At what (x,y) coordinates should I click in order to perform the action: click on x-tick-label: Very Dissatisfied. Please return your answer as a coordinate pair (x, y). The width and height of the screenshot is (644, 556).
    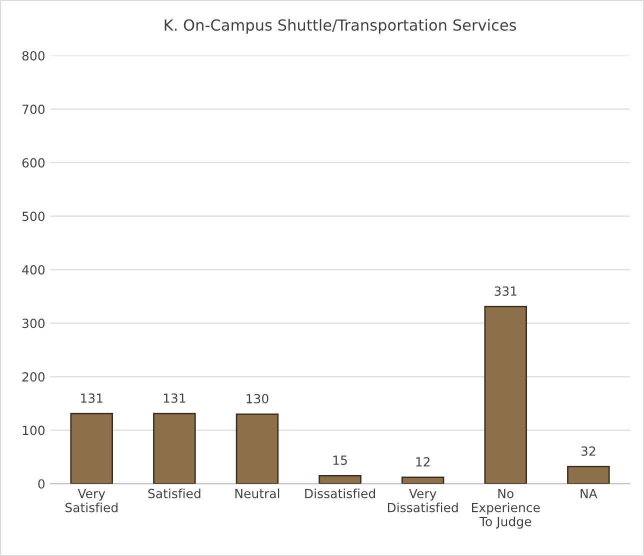
    Looking at the image, I should click on (423, 500).